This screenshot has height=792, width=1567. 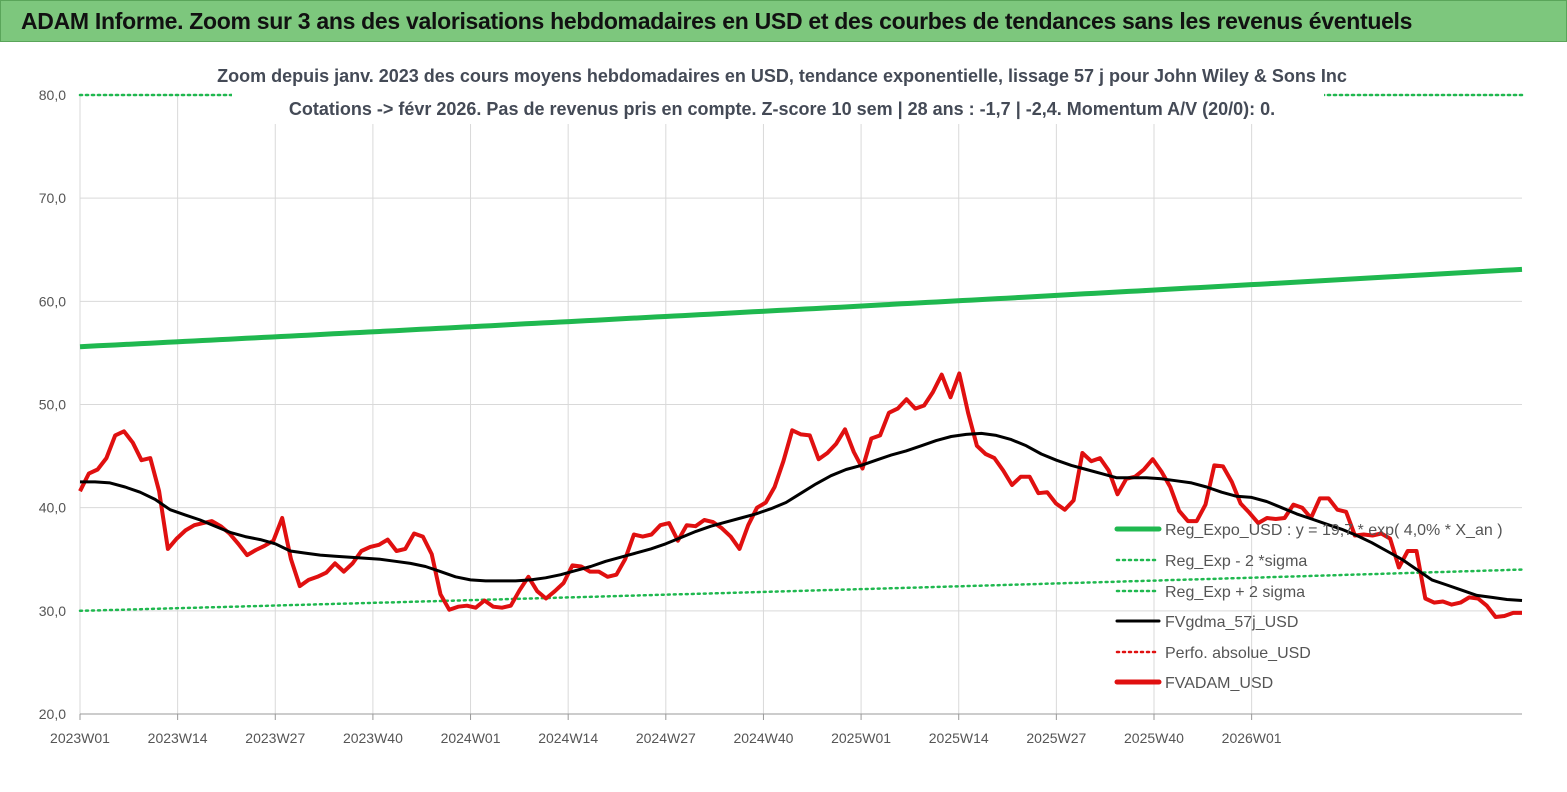 What do you see at coordinates (1236, 561) in the screenshot?
I see `legend-label: Reg_Exp - 2 *sigma` at bounding box center [1236, 561].